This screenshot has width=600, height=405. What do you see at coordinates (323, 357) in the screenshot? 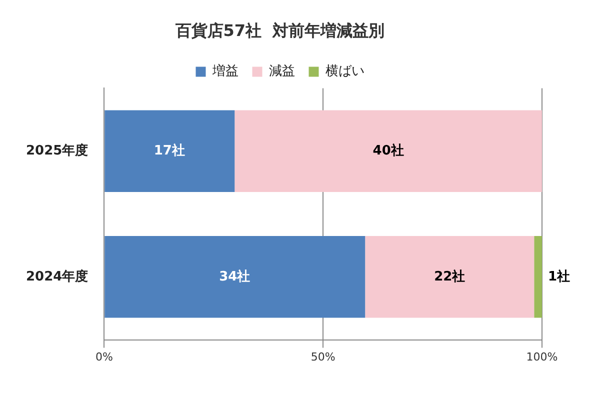
I see `x-tick-label: 50%` at bounding box center [323, 357].